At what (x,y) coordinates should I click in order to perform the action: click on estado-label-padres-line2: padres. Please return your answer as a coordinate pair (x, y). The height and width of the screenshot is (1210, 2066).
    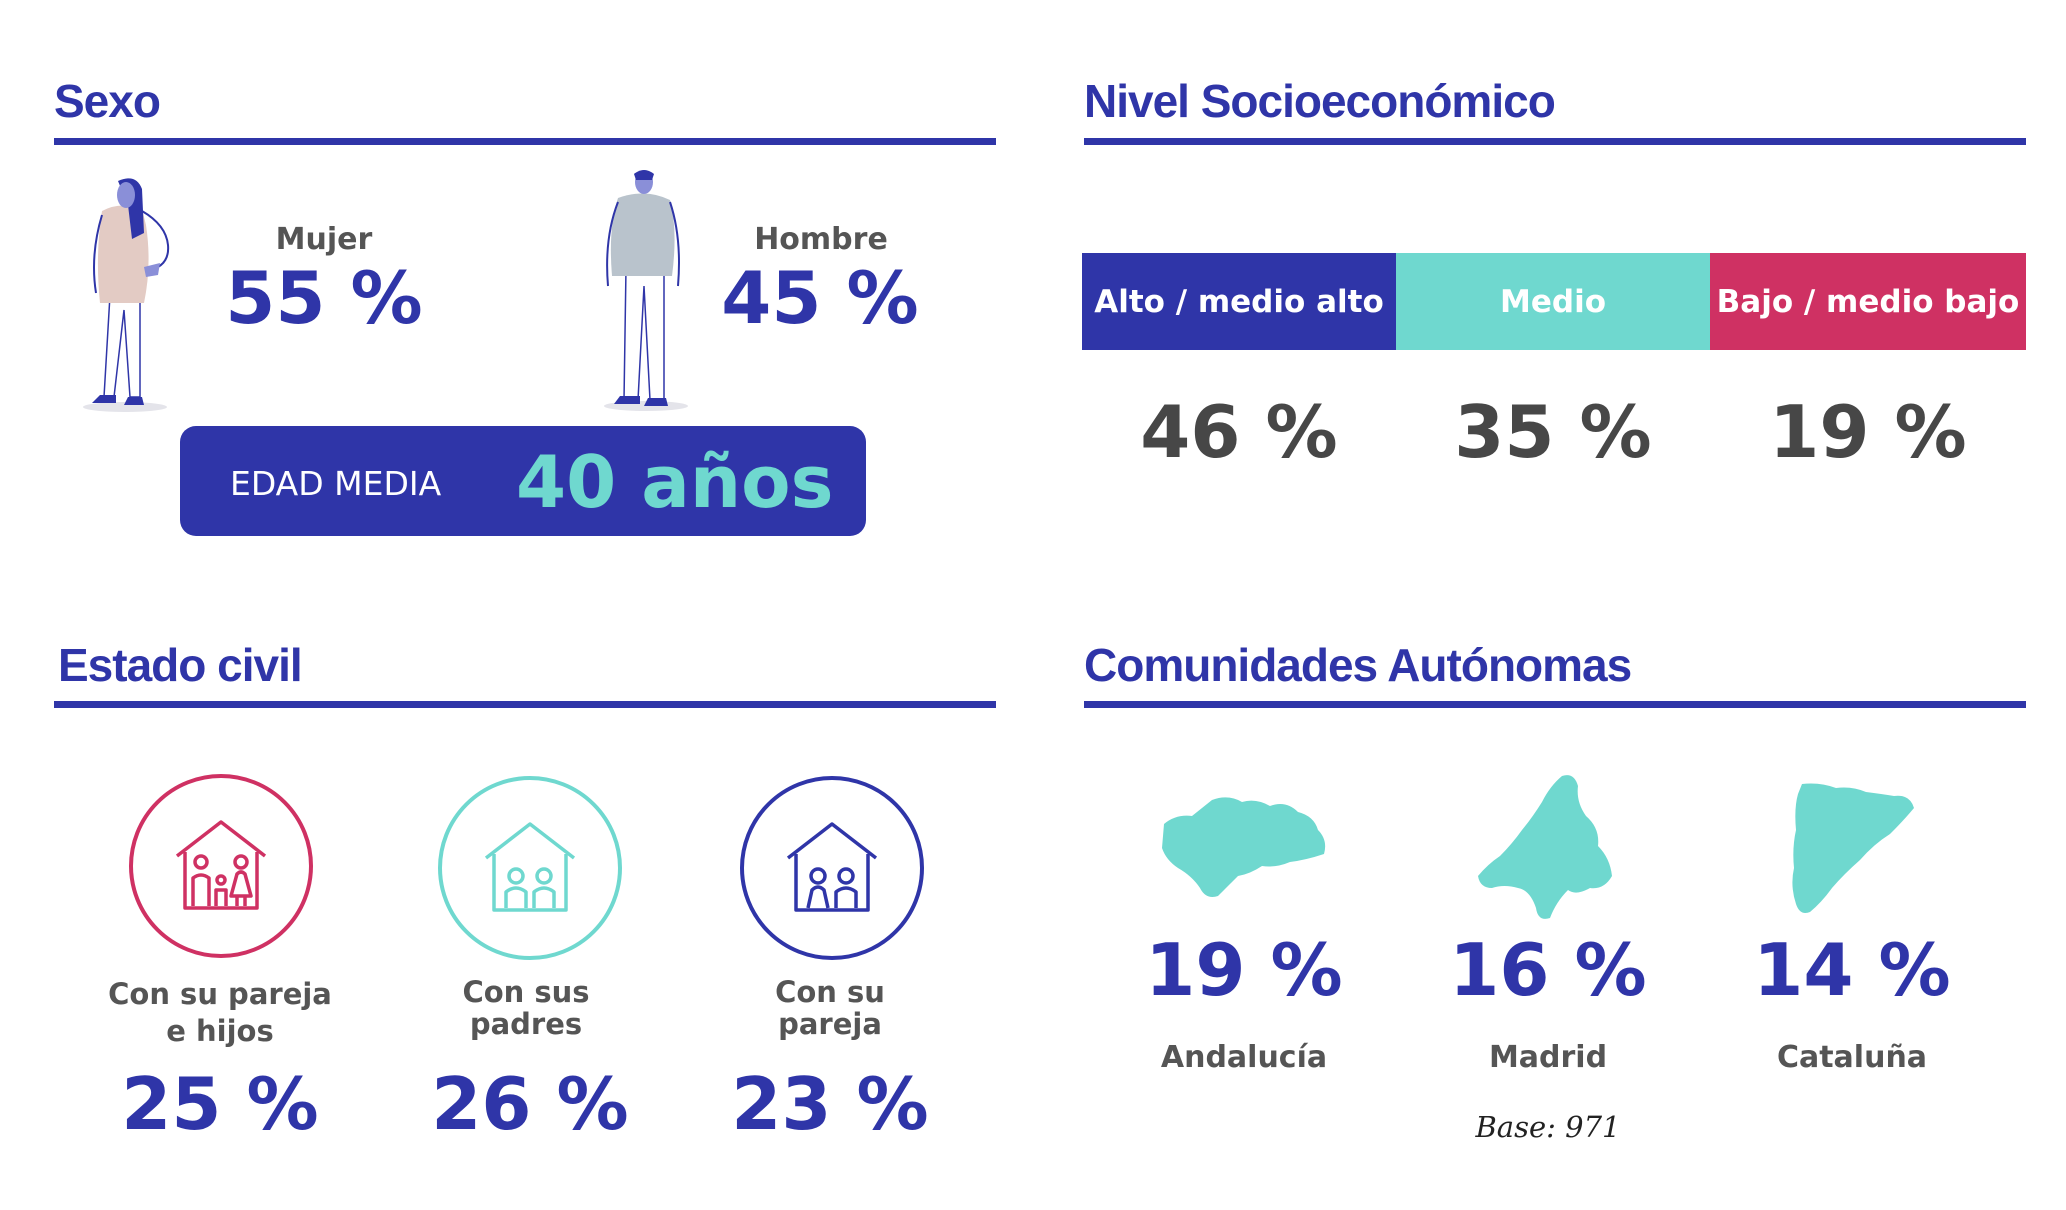
    Looking at the image, I should click on (526, 1024).